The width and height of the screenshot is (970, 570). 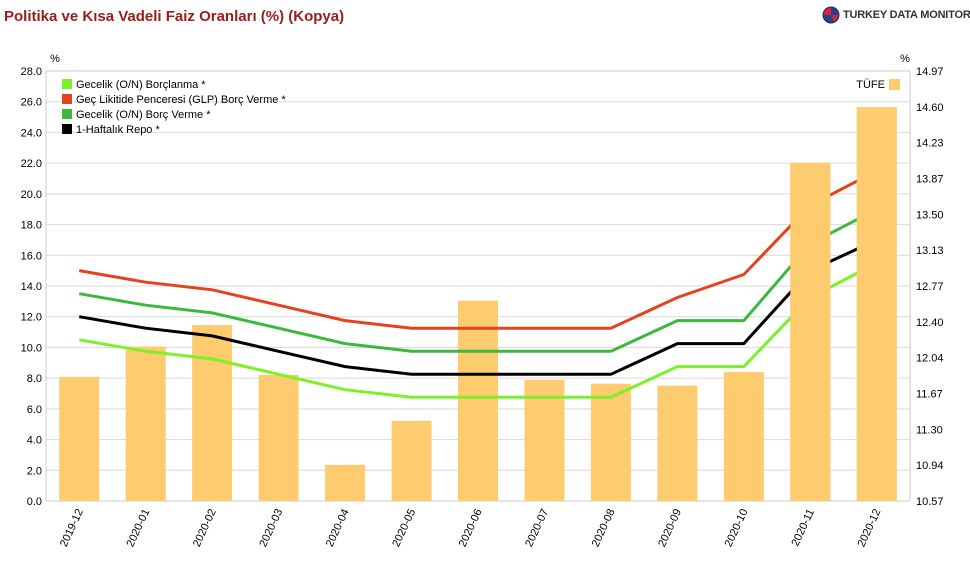 I want to click on left-axis-unit: %, so click(x=55, y=59).